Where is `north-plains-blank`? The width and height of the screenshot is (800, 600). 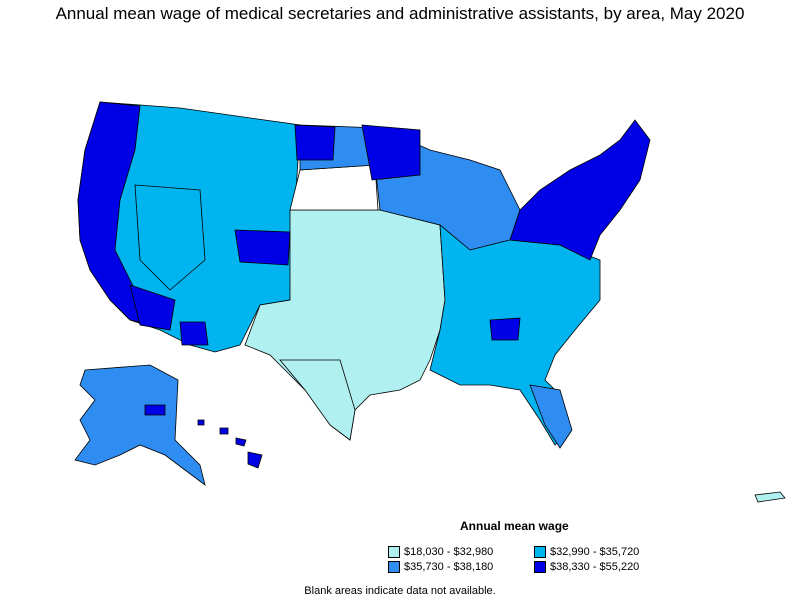 north-plains-blank is located at coordinates (334, 187).